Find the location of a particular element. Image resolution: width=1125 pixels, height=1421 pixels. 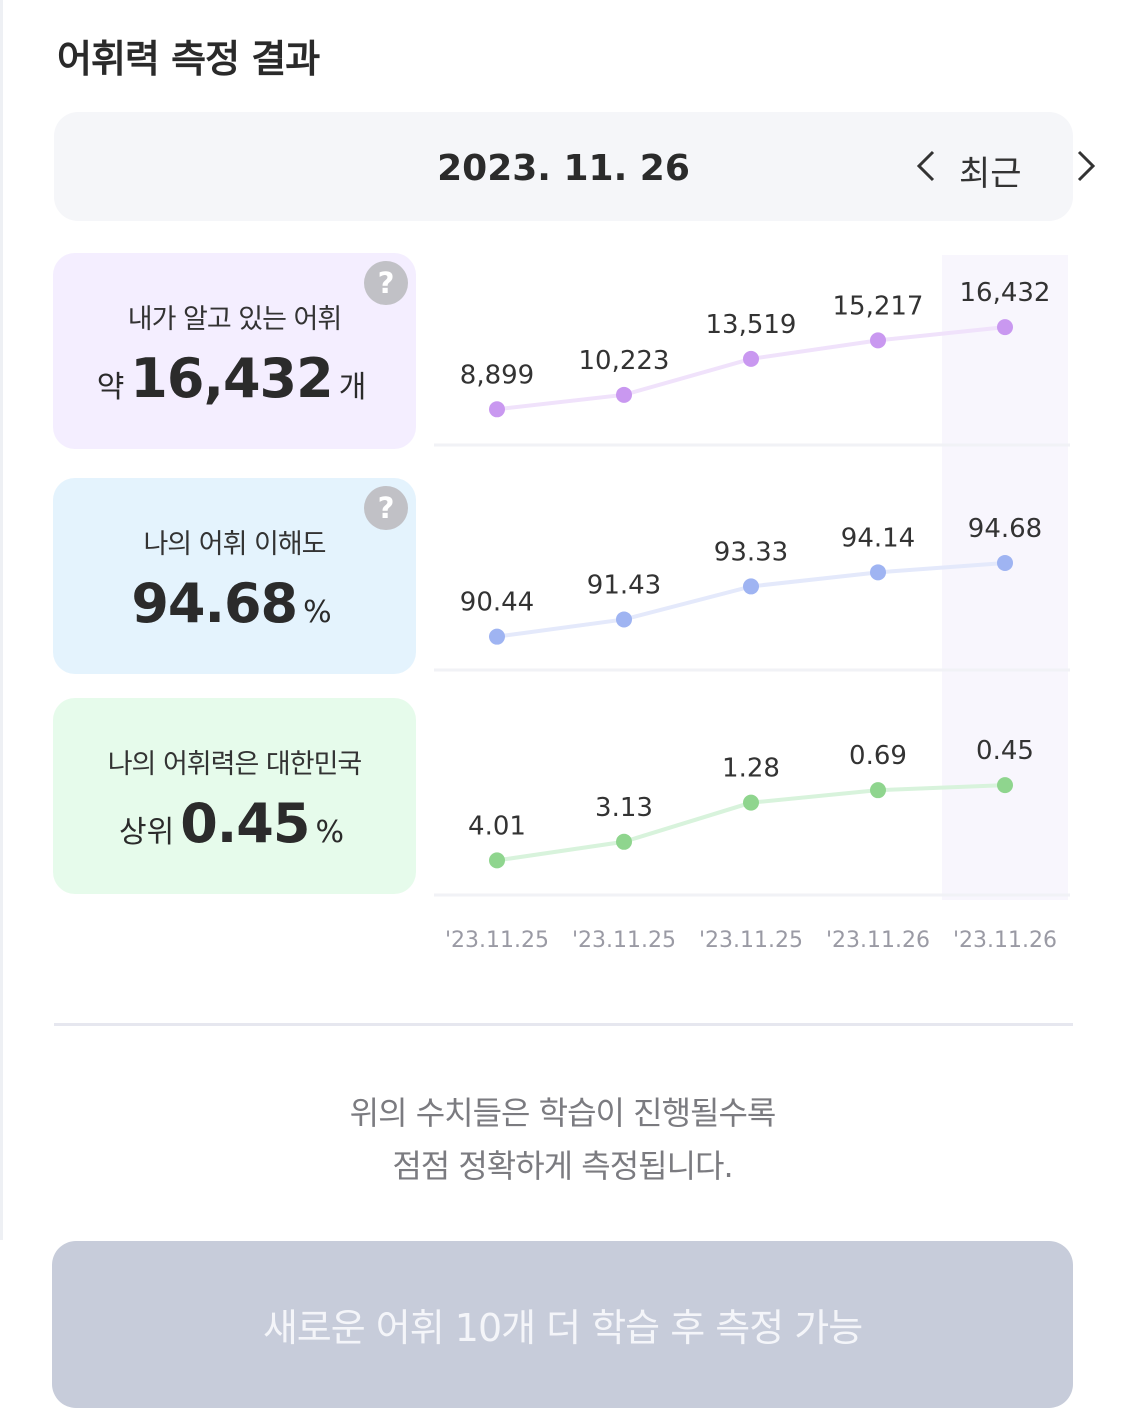

known-words-prefix: 약 is located at coordinates (110, 387).